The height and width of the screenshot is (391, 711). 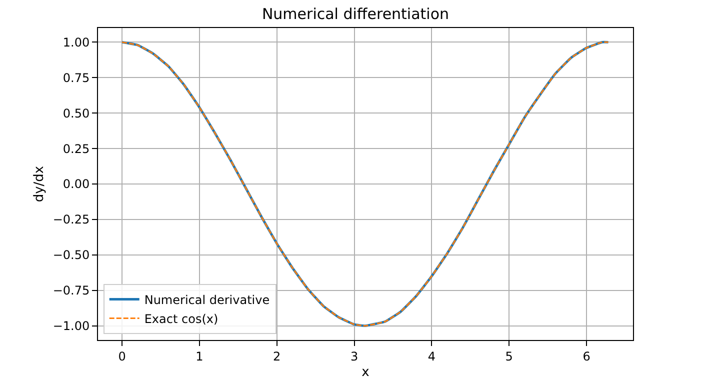 What do you see at coordinates (366, 372) in the screenshot?
I see `x-axis-title: x` at bounding box center [366, 372].